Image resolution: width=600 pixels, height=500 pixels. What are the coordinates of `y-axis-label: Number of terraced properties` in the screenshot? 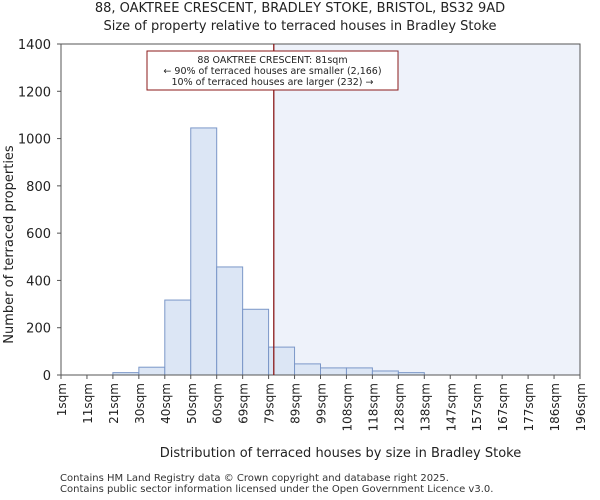 It's located at (9, 244).